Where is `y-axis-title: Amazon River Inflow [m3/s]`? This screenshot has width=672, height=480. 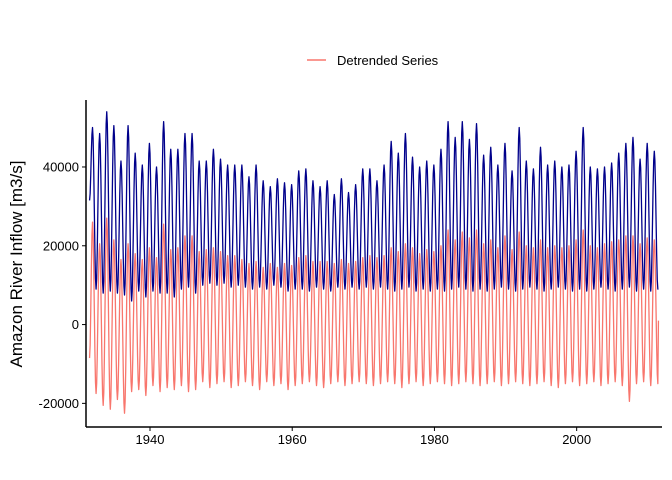
y-axis-title: Amazon River Inflow [m3/s] is located at coordinates (16, 264).